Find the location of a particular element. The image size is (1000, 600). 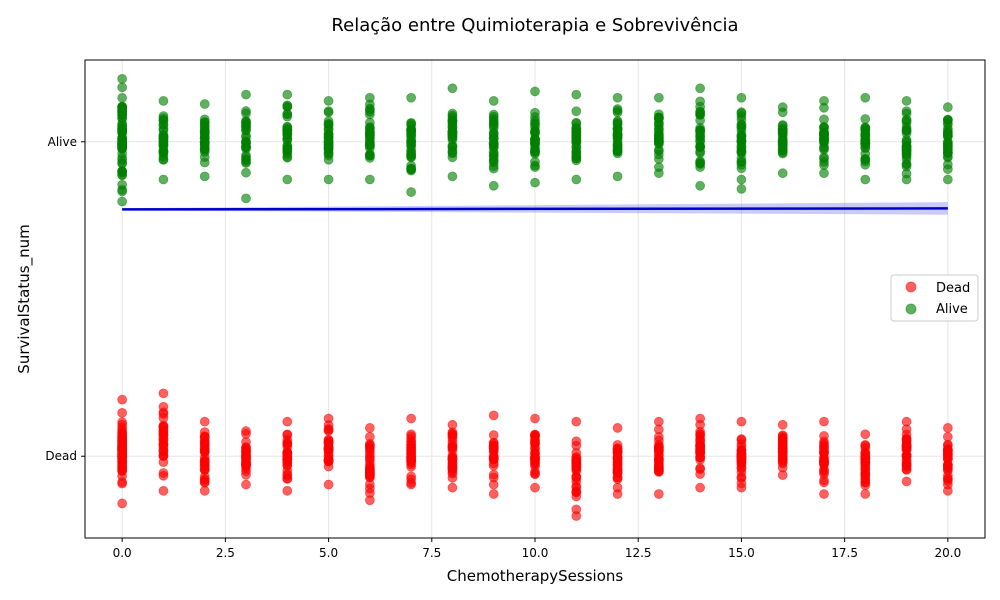

x-tick-label-6: 15.0 is located at coordinates (741, 553).